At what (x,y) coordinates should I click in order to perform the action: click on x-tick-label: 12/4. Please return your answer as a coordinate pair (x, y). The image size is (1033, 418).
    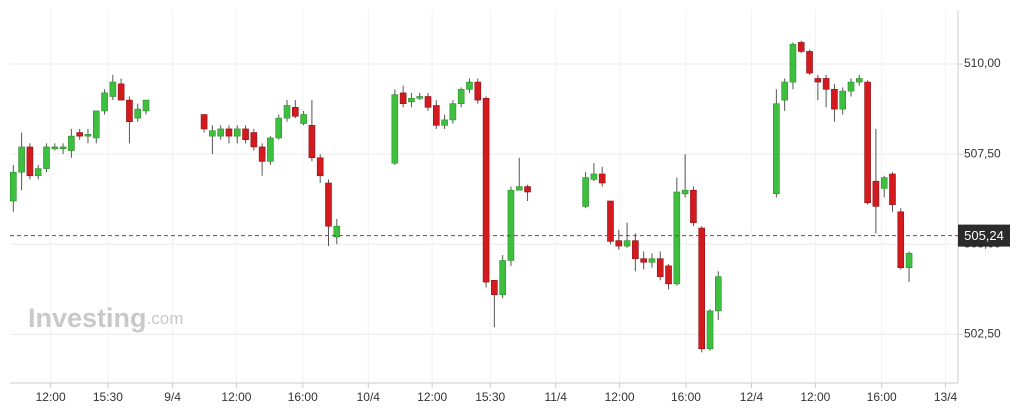
    Looking at the image, I should click on (752, 397).